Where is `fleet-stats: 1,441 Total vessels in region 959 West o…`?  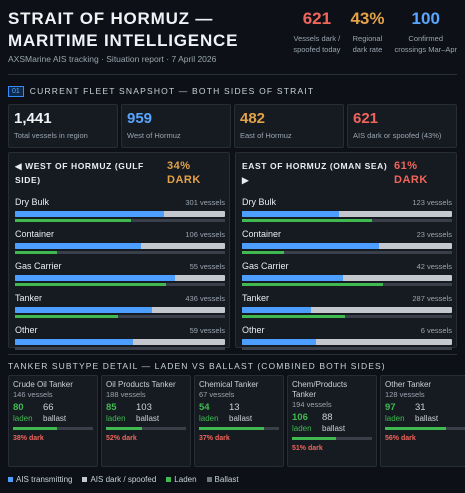
fleet-stats: 1,441 Total vessels in region 959 West o… is located at coordinates (232, 126).